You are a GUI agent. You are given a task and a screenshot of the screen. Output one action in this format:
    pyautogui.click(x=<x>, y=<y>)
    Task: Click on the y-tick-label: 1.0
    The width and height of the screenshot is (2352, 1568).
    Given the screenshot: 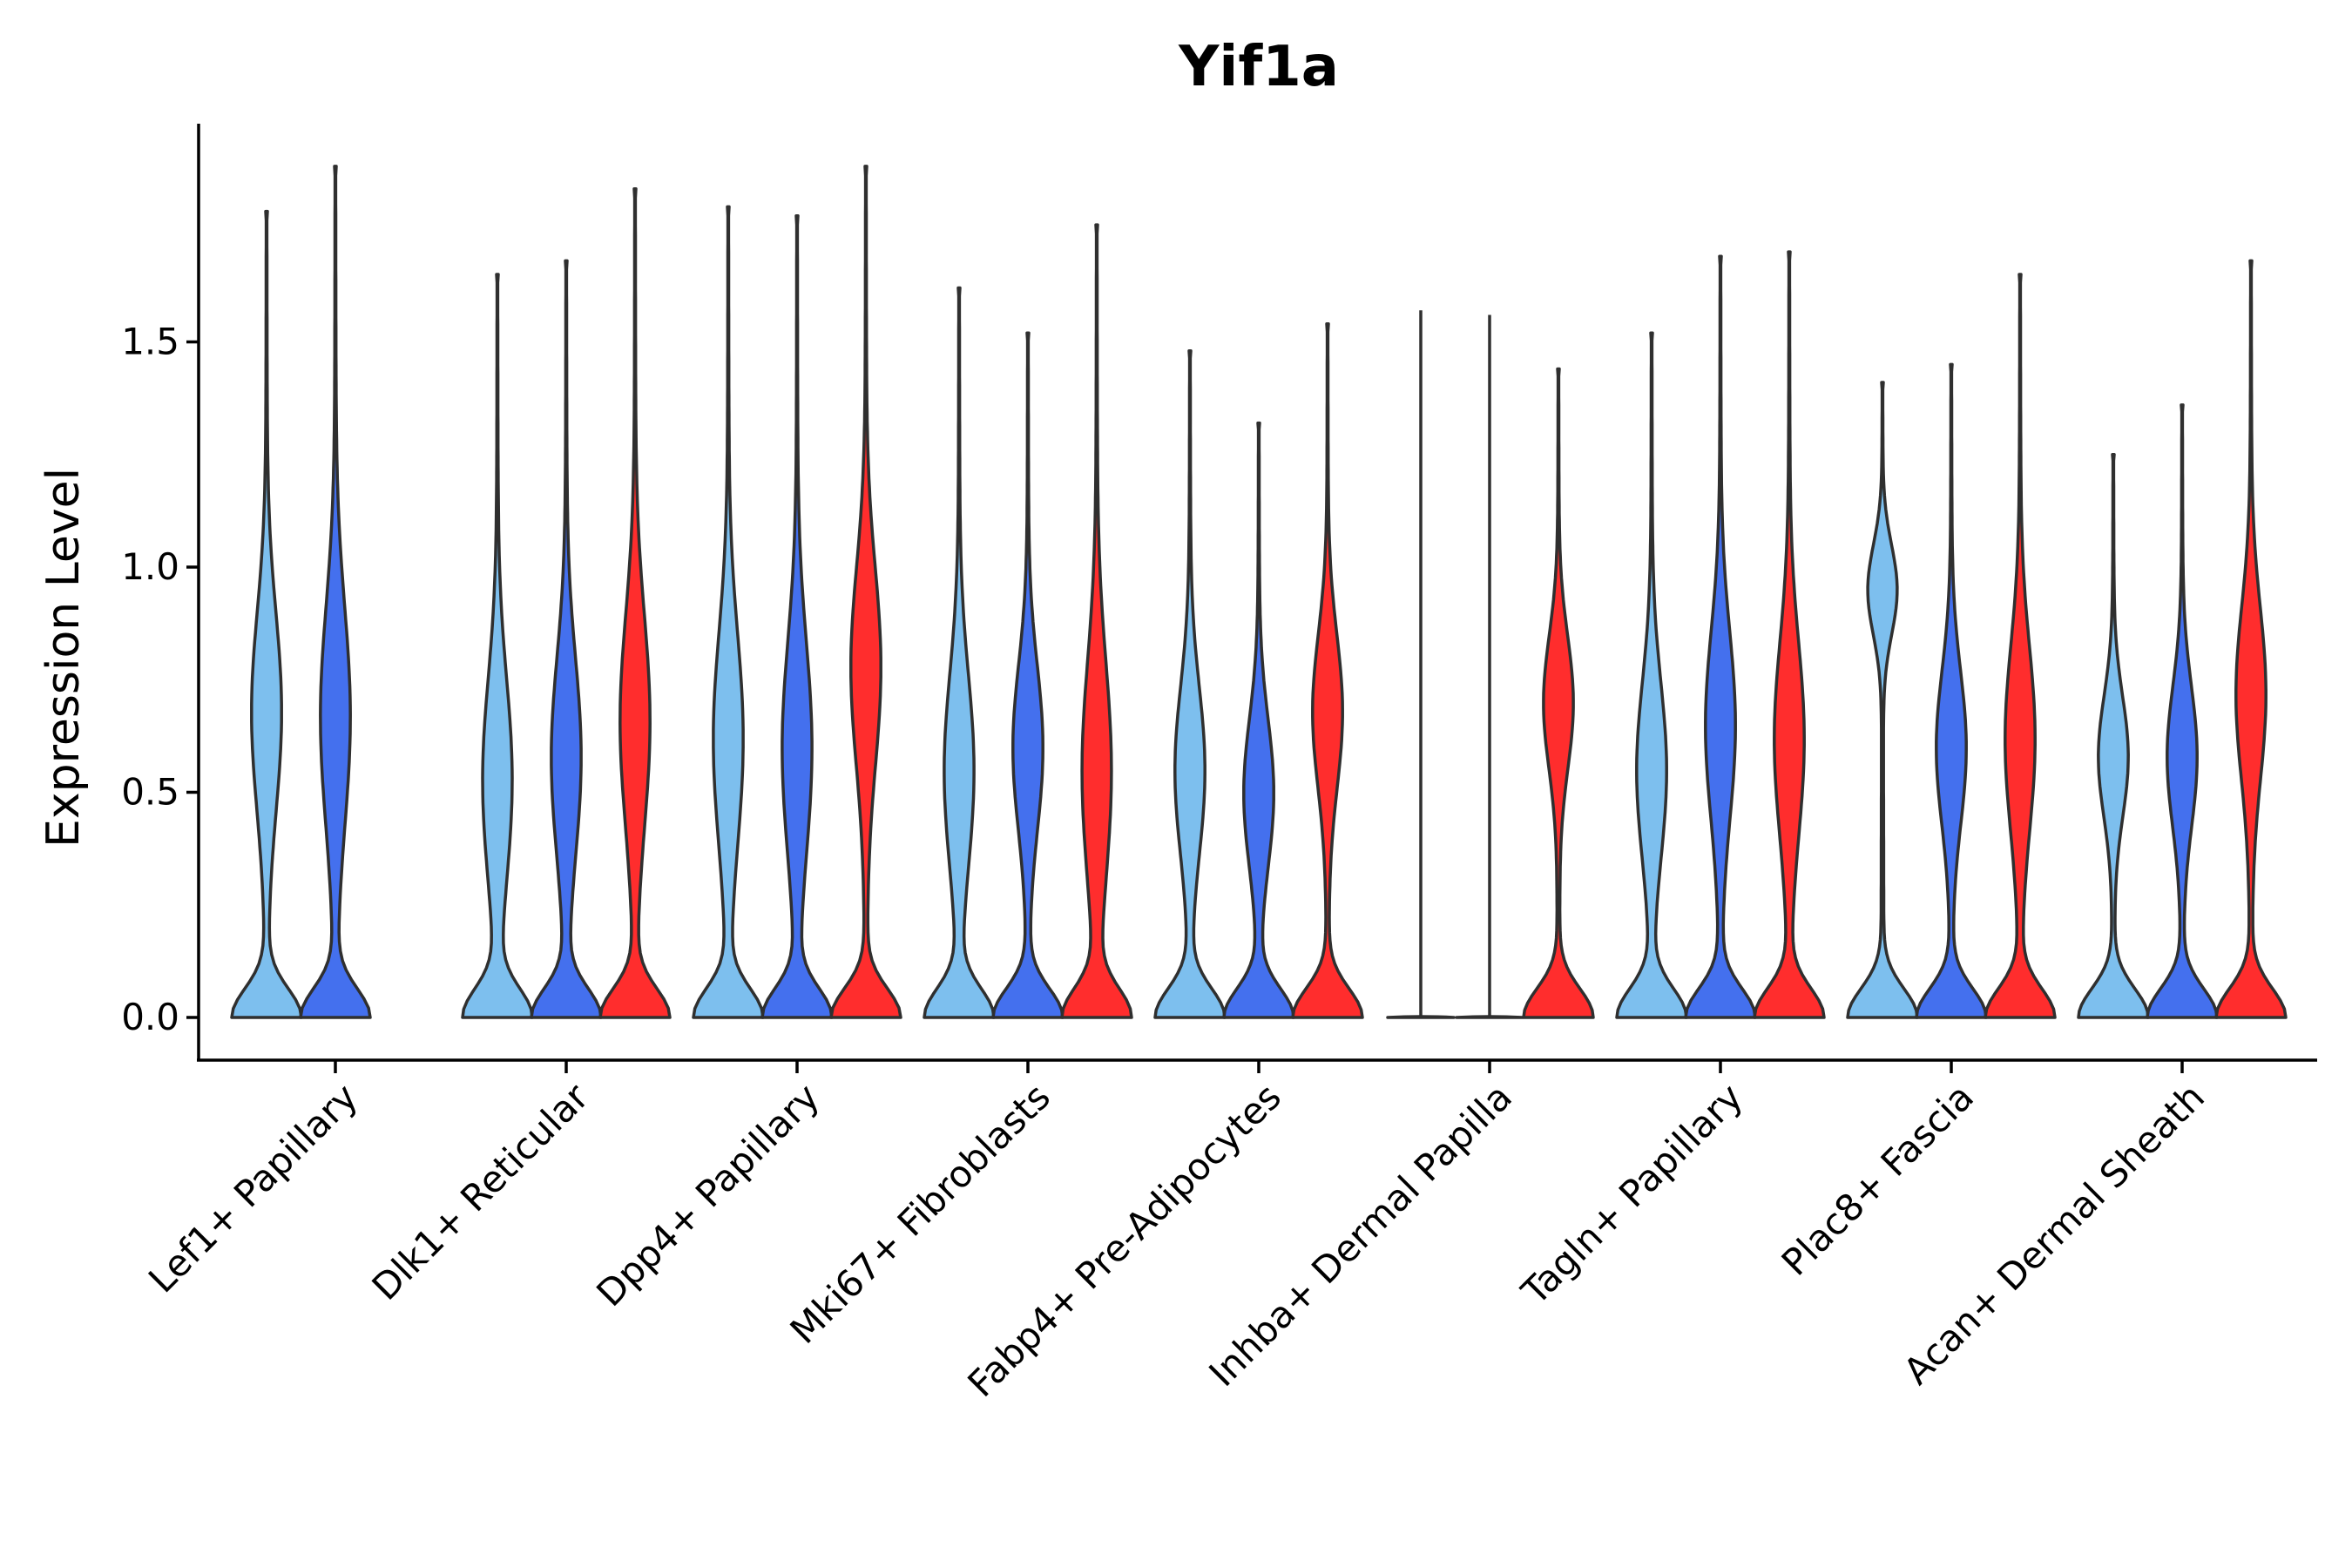 What is the action you would take?
    pyautogui.click(x=150, y=566)
    